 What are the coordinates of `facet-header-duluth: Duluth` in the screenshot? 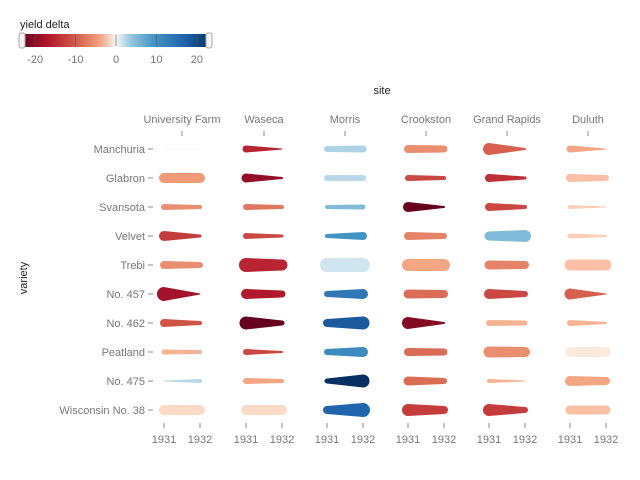 It's located at (588, 120).